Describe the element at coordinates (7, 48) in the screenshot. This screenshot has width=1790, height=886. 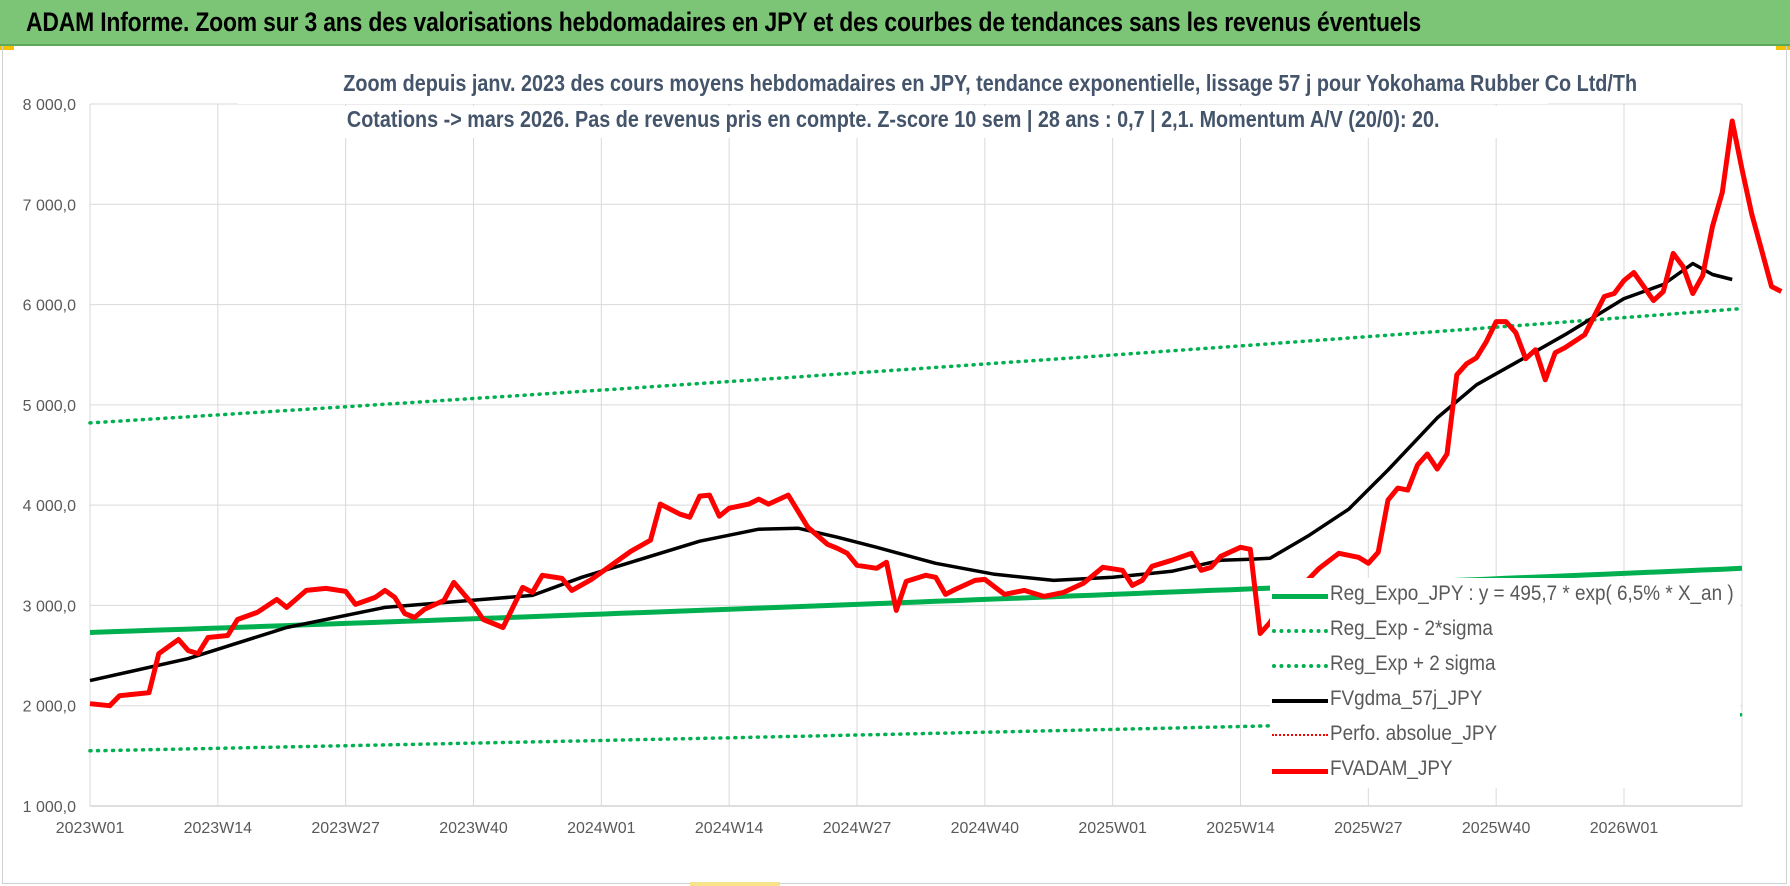
I see `corner-accent-left` at that location.